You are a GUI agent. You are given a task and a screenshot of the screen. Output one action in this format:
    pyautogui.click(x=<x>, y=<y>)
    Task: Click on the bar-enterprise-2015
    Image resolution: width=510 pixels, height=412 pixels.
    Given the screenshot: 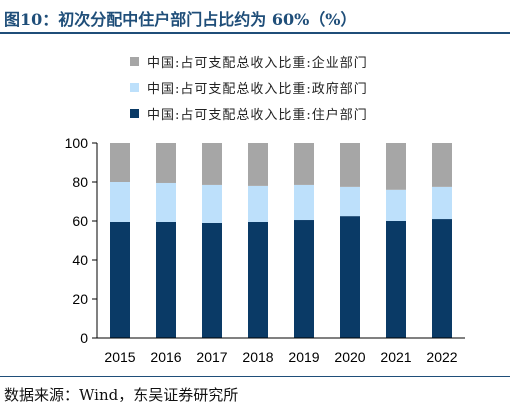 What is the action you would take?
    pyautogui.click(x=120, y=162)
    